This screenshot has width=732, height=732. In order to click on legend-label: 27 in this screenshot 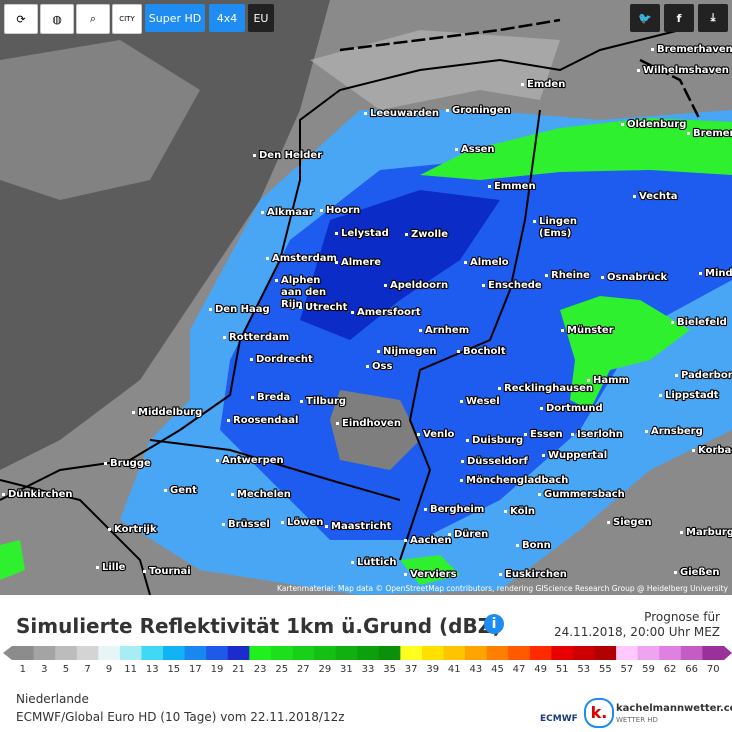, I will do `click(303, 669)`.